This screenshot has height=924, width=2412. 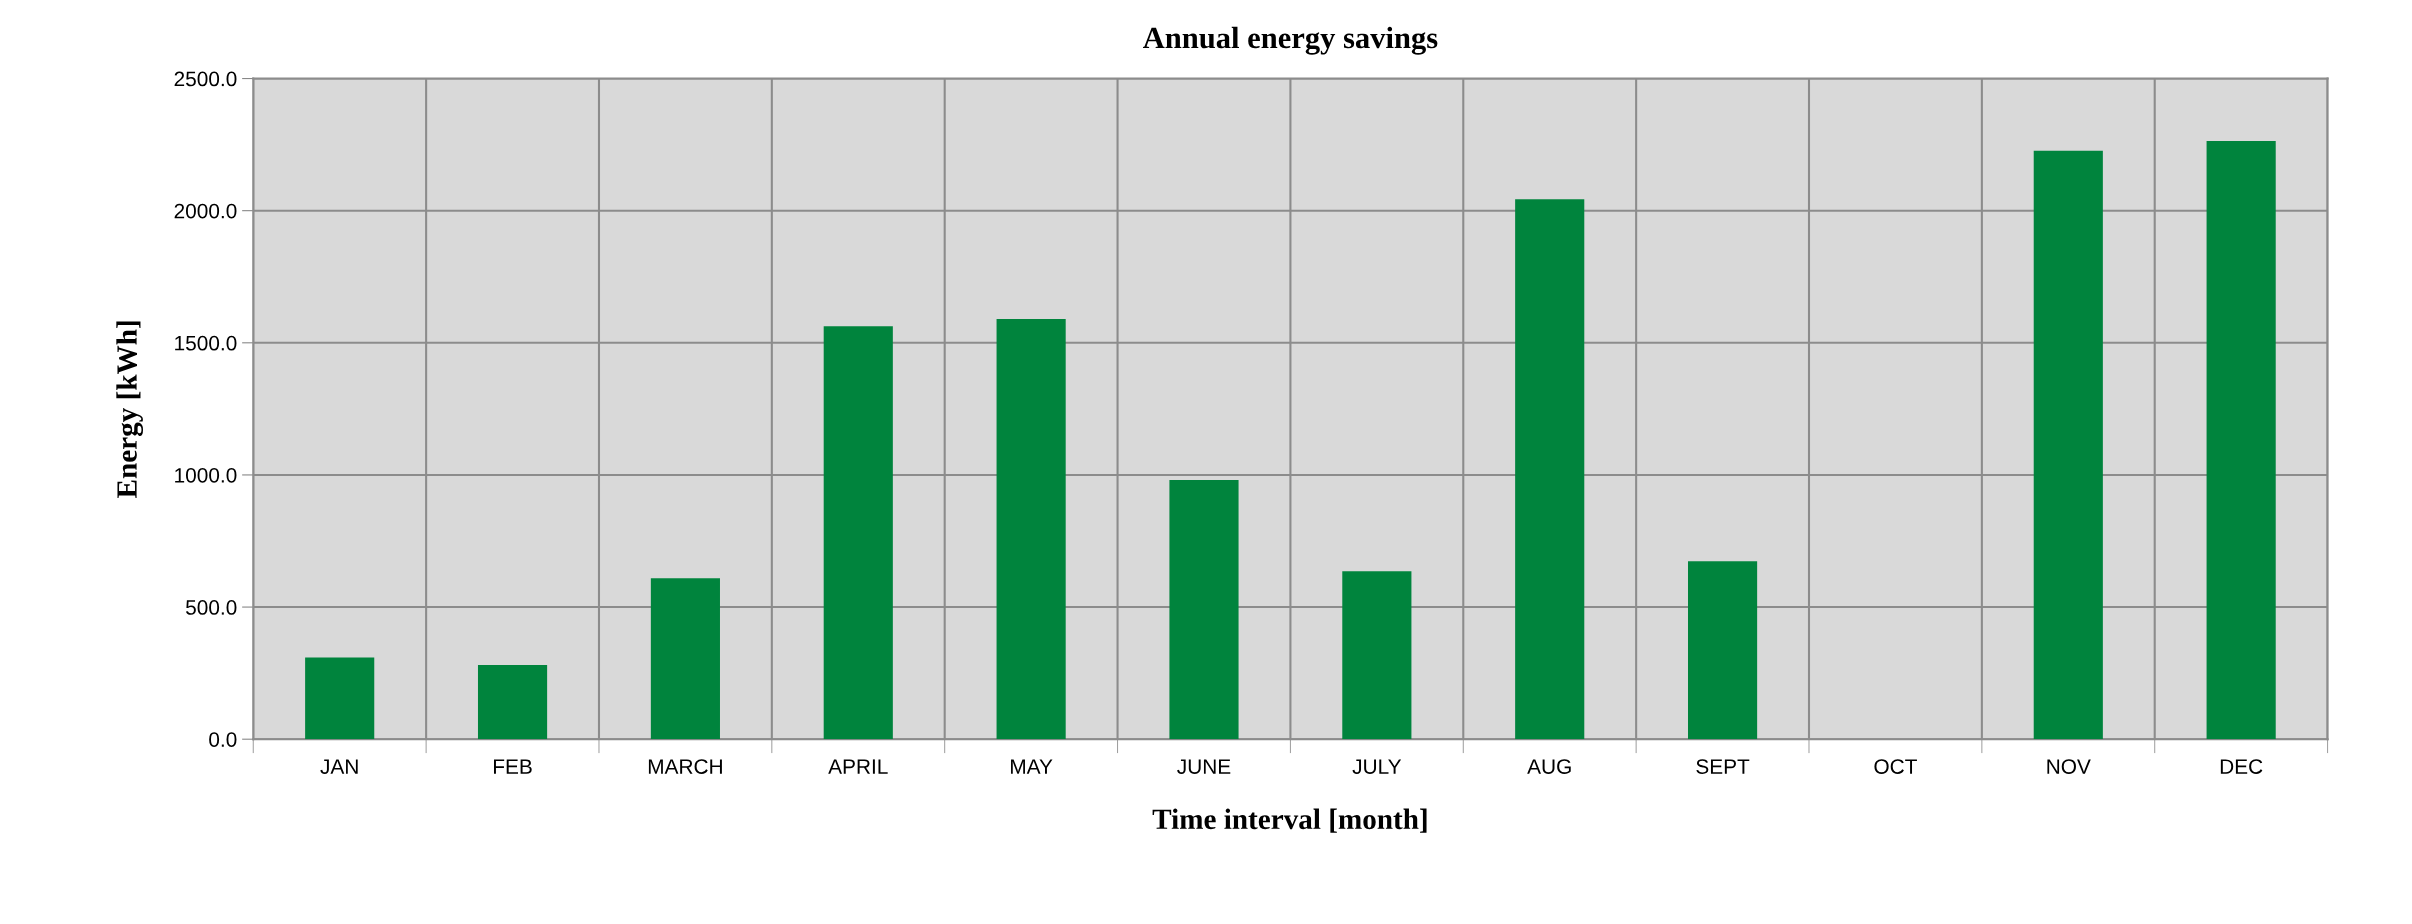 What do you see at coordinates (206, 475) in the screenshot?
I see `y-tick-label: 1000.0` at bounding box center [206, 475].